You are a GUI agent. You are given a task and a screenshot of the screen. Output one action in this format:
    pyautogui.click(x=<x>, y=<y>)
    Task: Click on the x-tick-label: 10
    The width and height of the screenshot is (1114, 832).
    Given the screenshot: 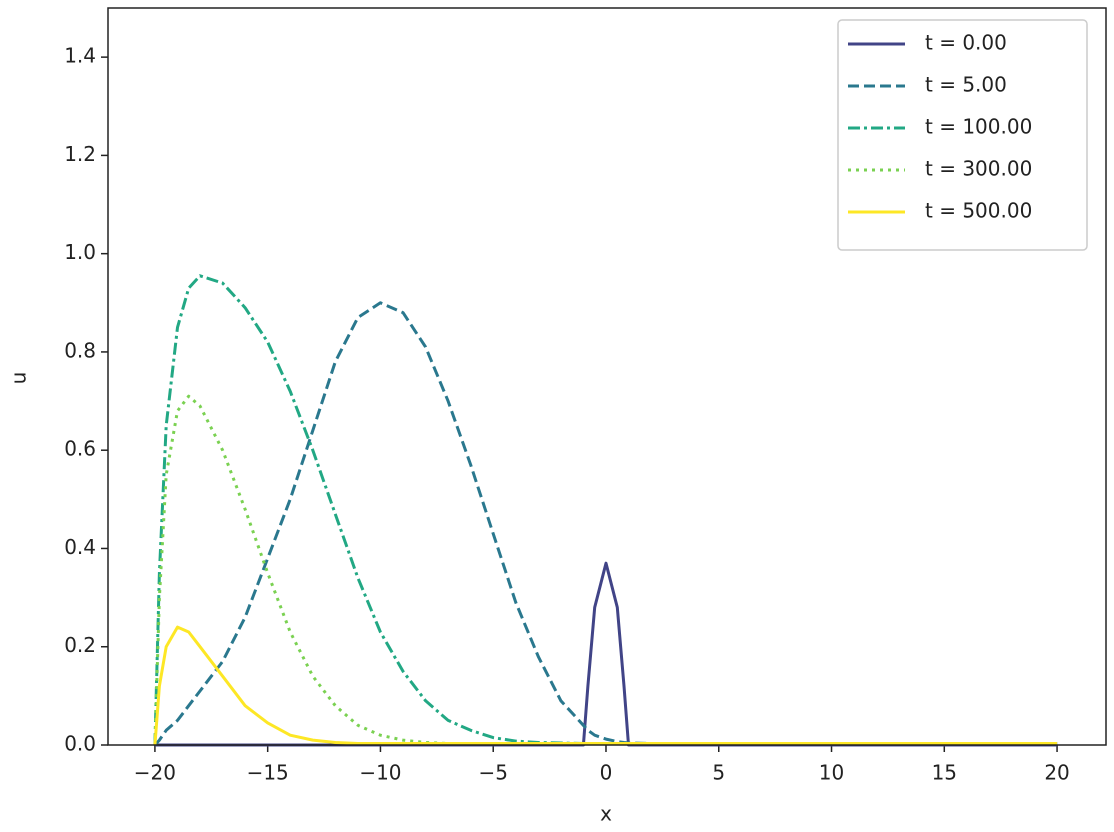 What is the action you would take?
    pyautogui.click(x=831, y=773)
    